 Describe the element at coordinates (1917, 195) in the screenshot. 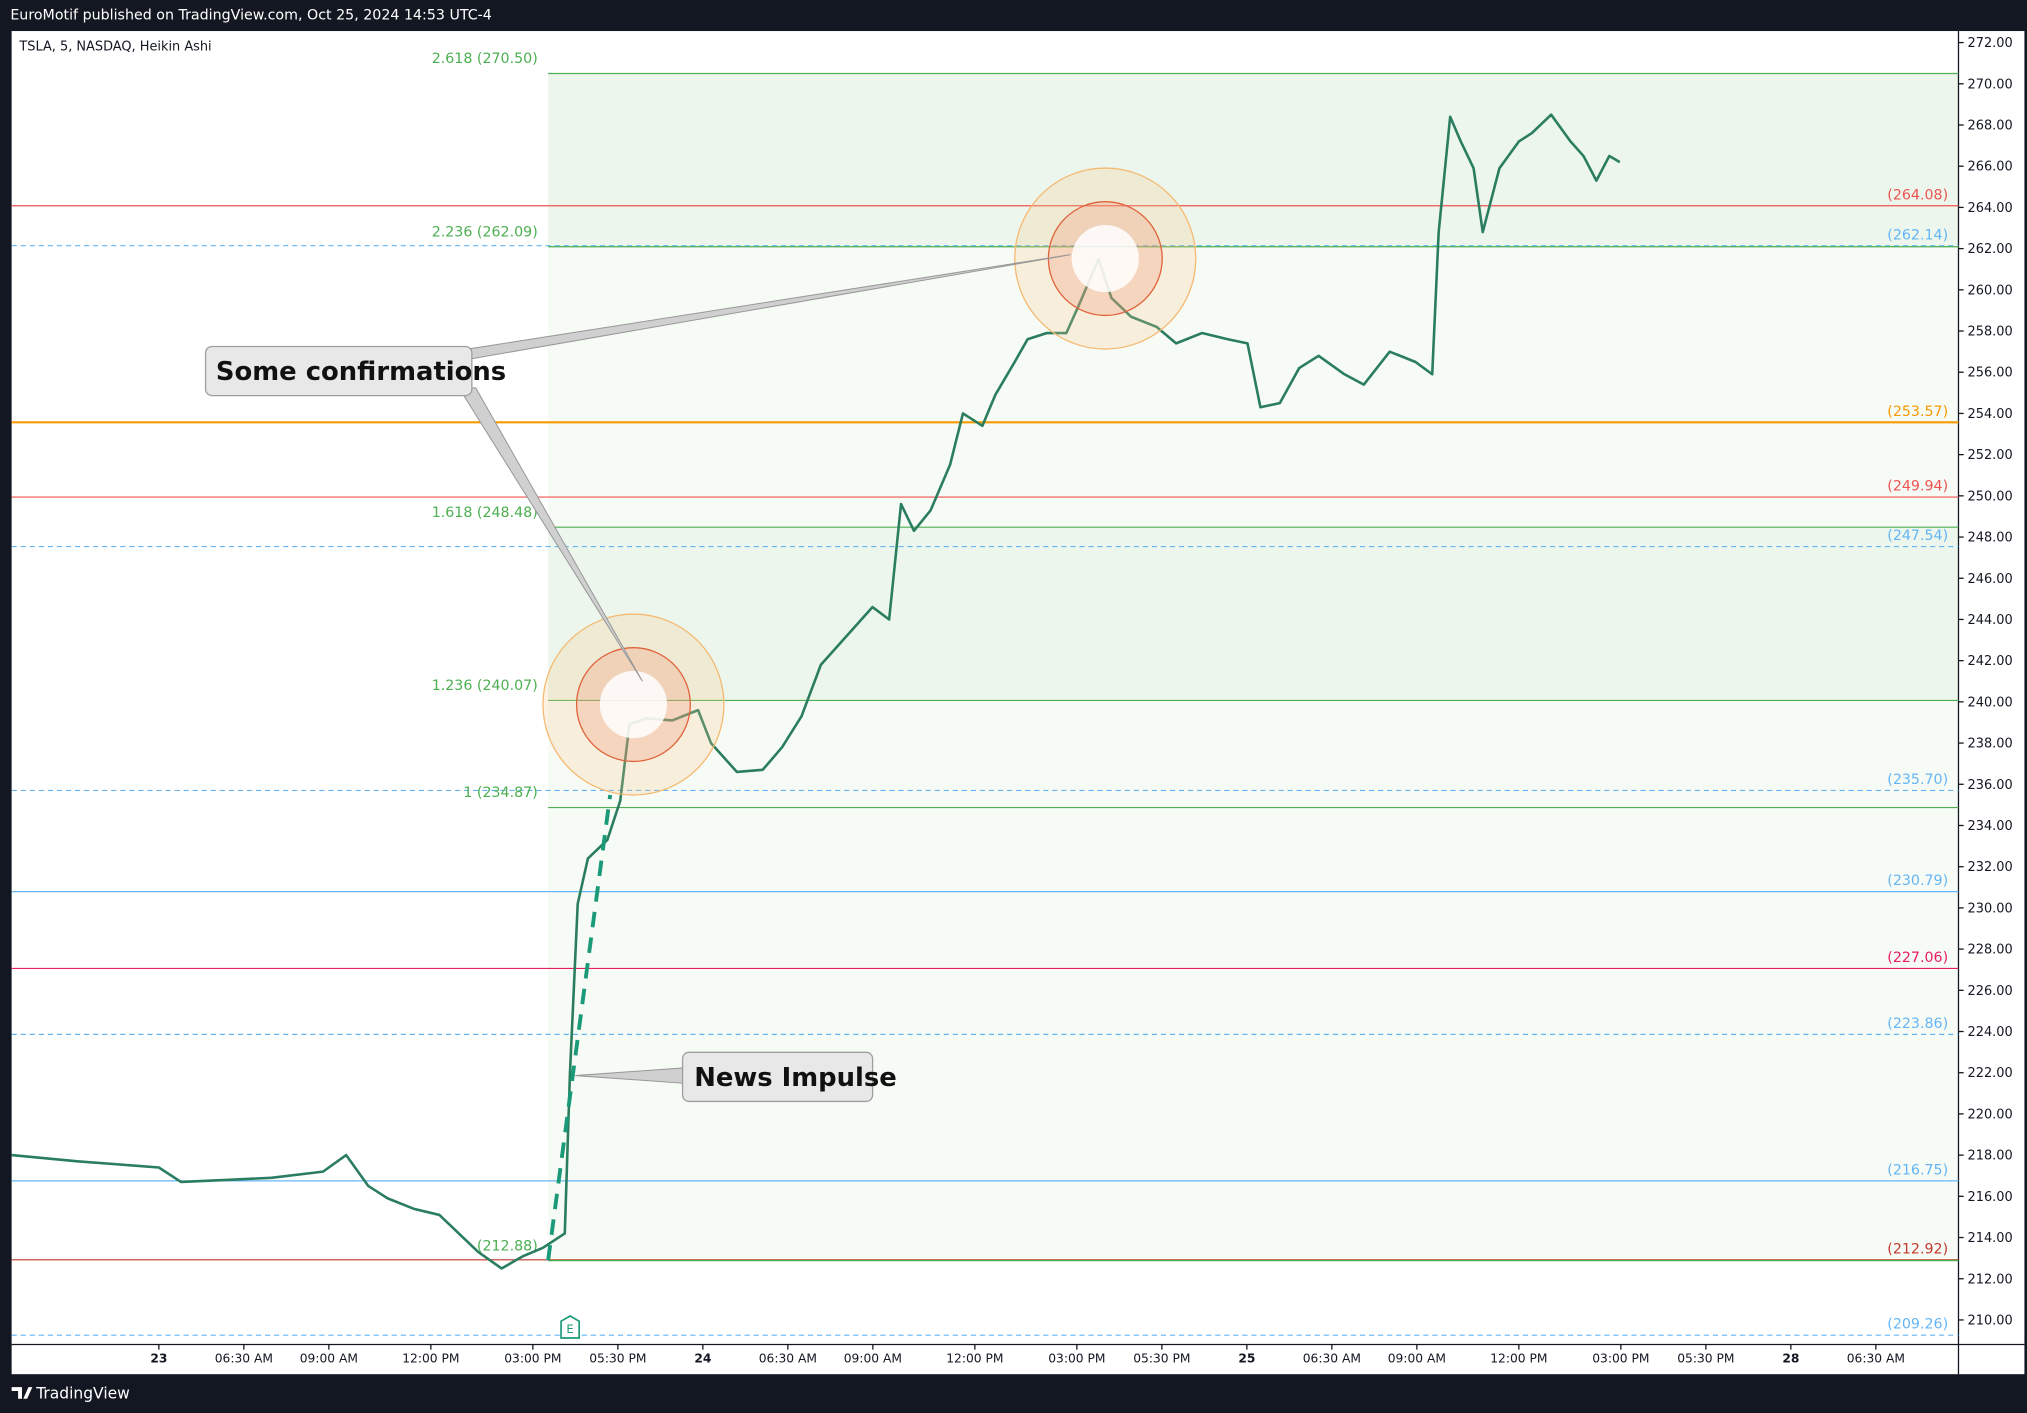

I see `level-label: (264.08)` at that location.